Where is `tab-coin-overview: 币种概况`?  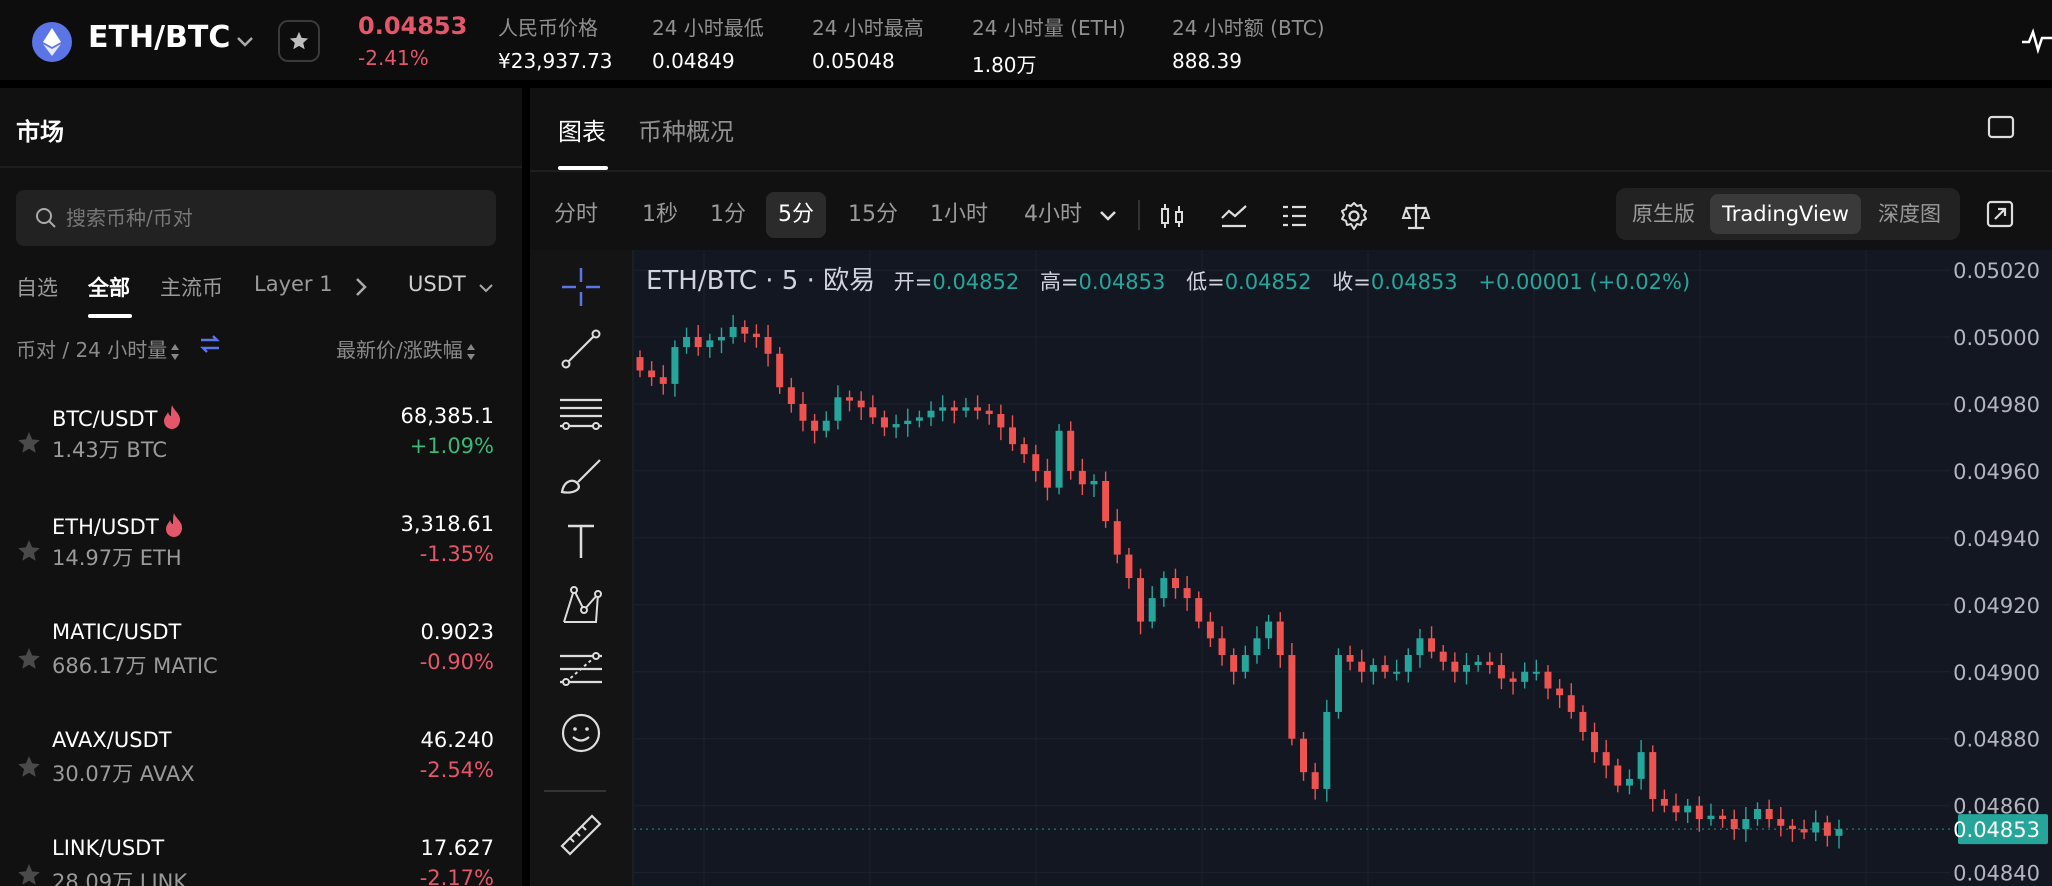 tab-coin-overview: 币种概况 is located at coordinates (686, 132).